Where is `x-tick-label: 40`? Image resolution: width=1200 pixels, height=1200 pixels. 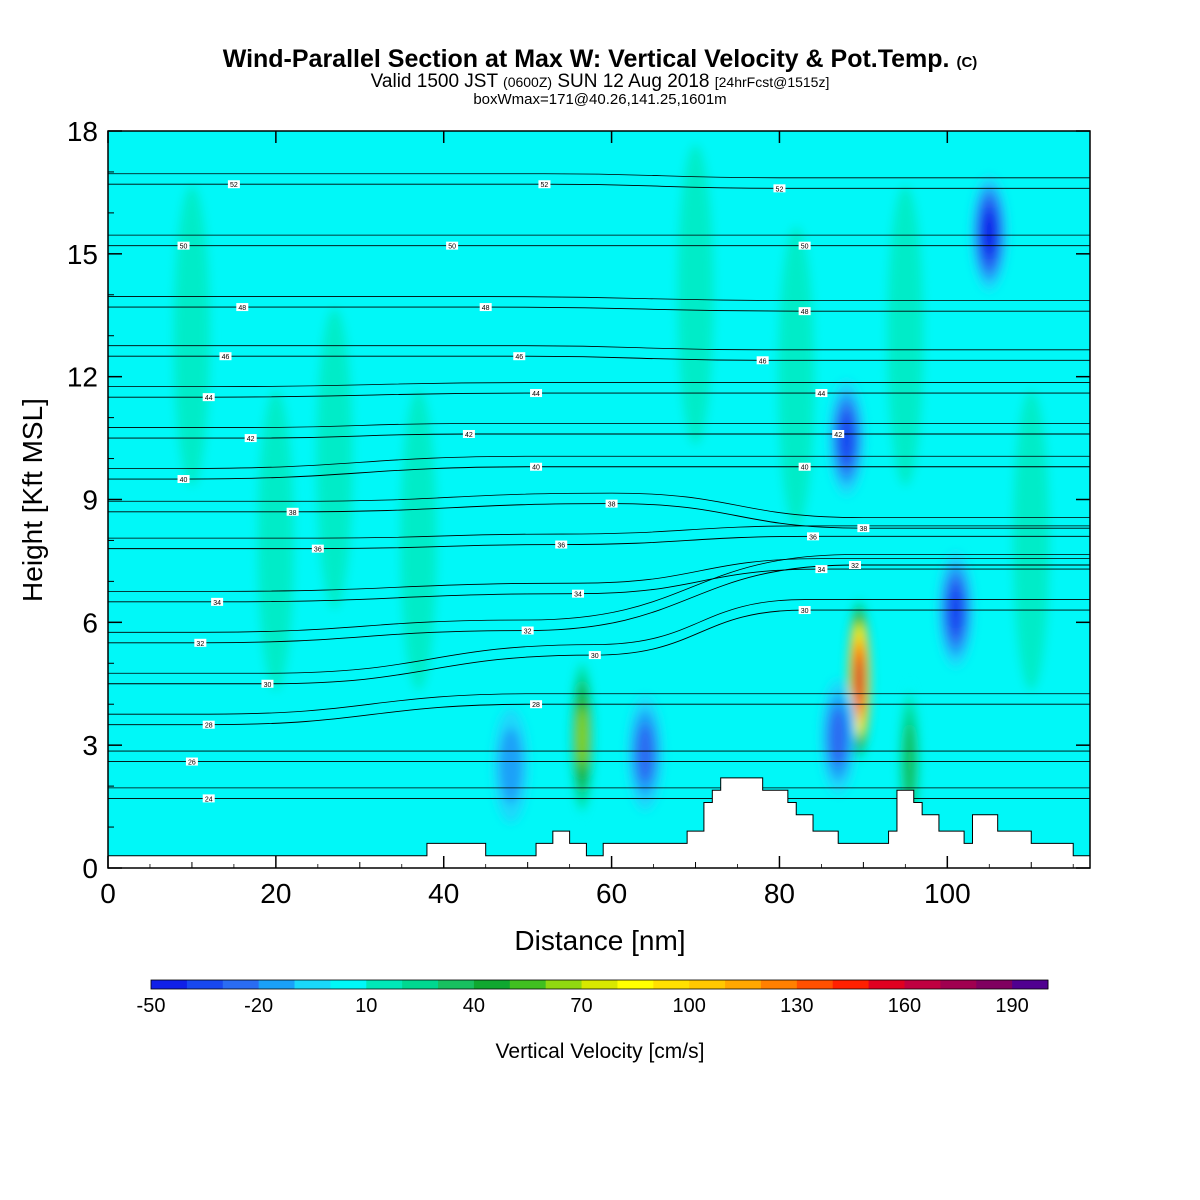 x-tick-label: 40 is located at coordinates (443, 893).